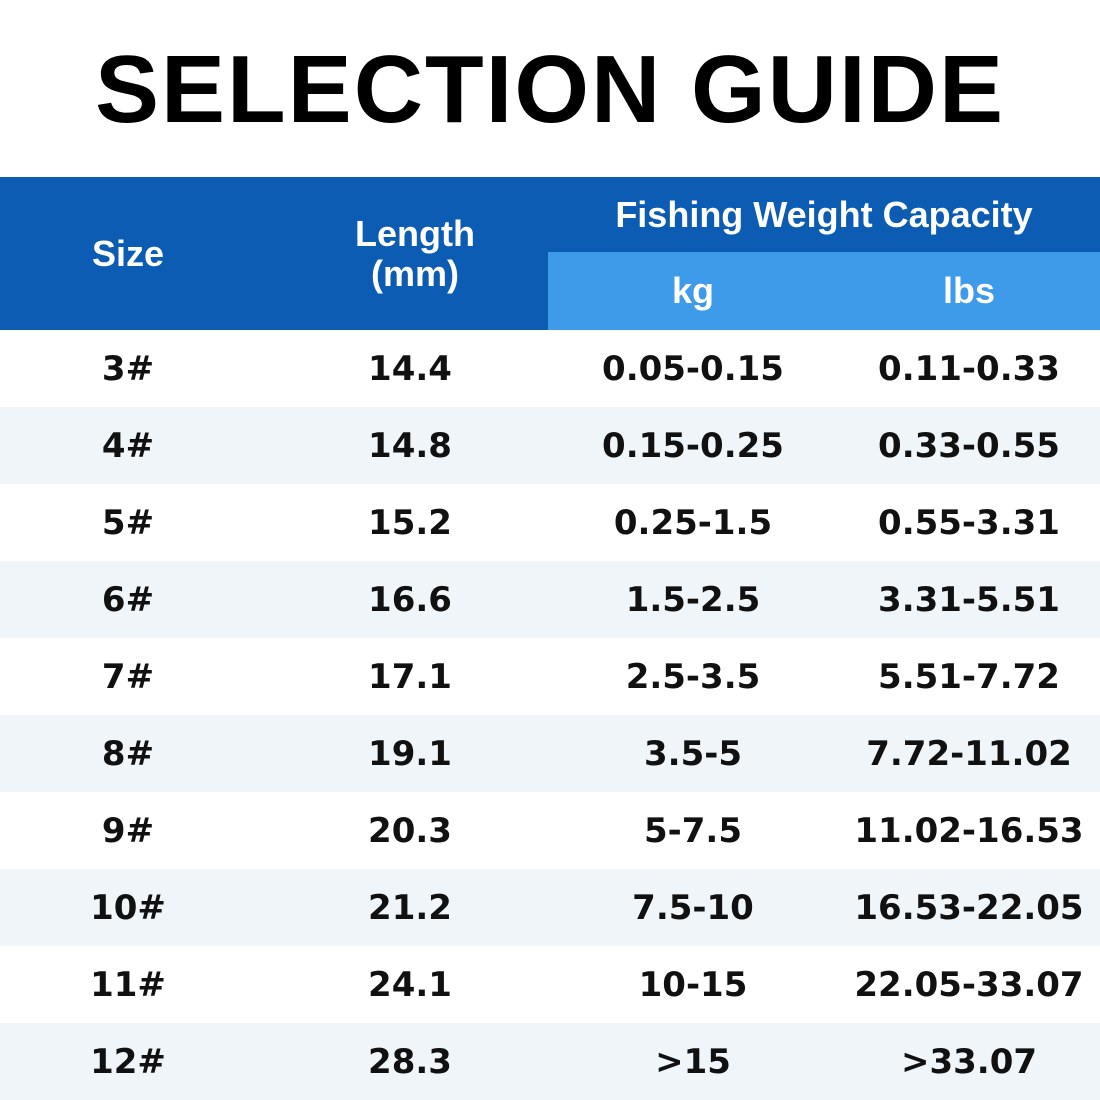 Image resolution: width=1100 pixels, height=1100 pixels. I want to click on lbs-cell: 22.05-33.07, so click(969, 984).